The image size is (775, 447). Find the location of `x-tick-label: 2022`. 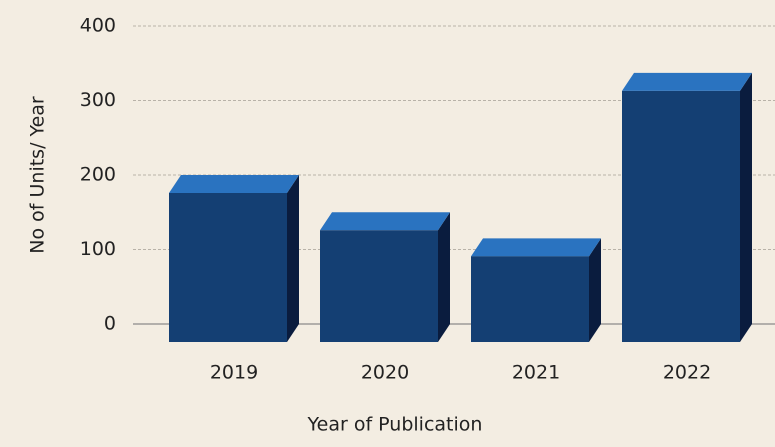

x-tick-label: 2022 is located at coordinates (687, 373).